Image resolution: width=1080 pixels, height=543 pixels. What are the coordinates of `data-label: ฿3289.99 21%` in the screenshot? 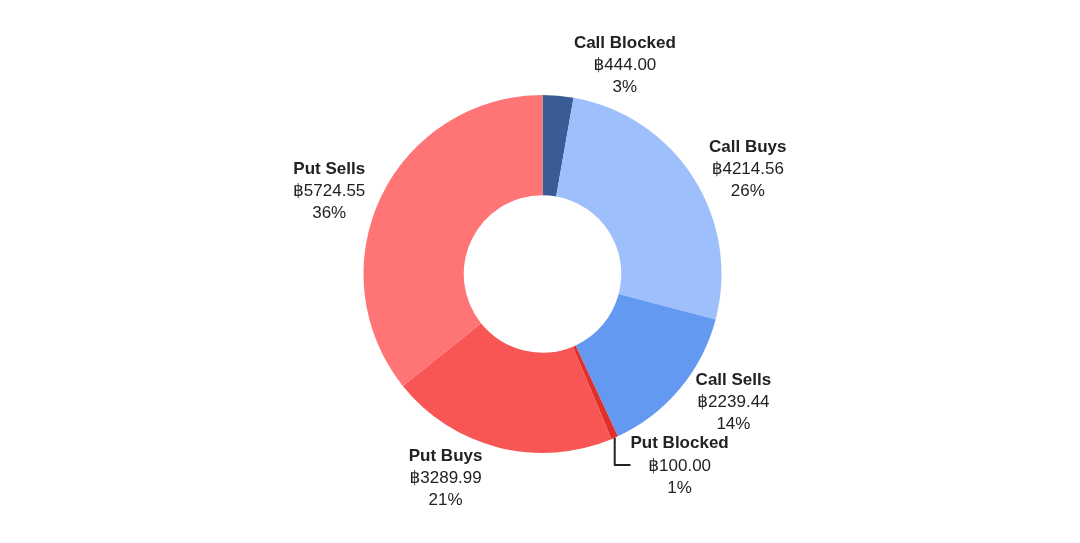 It's located at (445, 488).